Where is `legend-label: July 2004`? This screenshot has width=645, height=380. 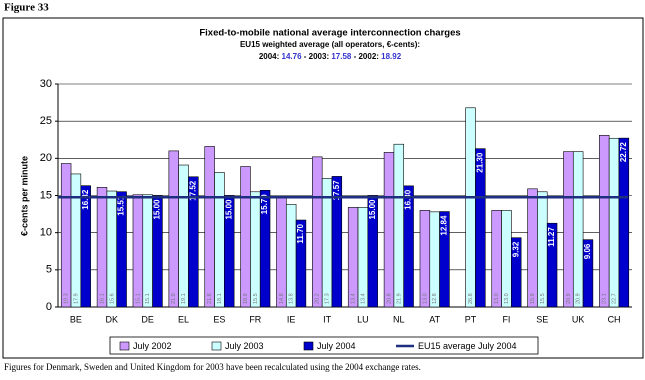 legend-label: July 2004 is located at coordinates (336, 346).